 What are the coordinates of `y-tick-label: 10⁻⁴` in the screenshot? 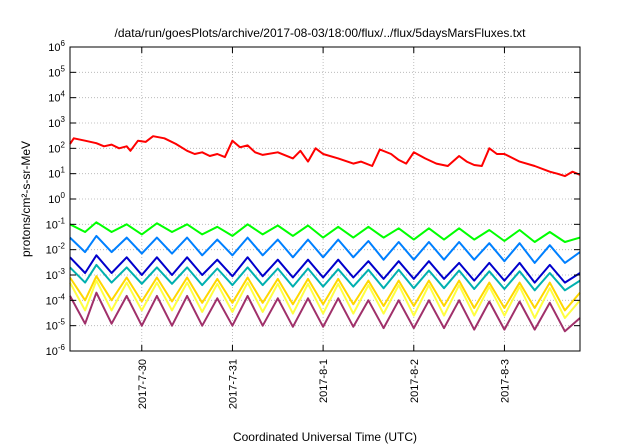 It's located at (56, 299).